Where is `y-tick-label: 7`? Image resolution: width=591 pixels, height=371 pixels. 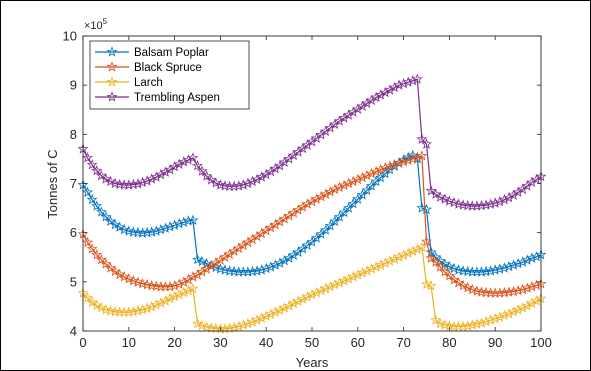
y-tick-label: 7 is located at coordinates (73, 183).